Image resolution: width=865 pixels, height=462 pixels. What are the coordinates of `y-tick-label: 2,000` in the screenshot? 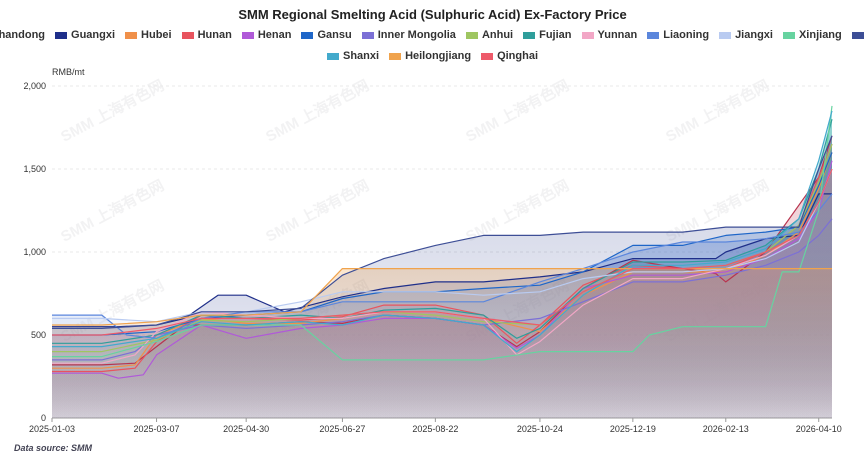 It's located at (34, 86).